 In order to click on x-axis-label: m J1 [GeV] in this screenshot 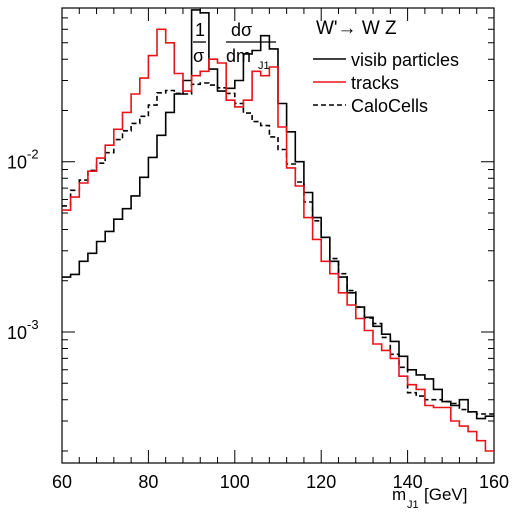, I will do `click(429, 498)`.